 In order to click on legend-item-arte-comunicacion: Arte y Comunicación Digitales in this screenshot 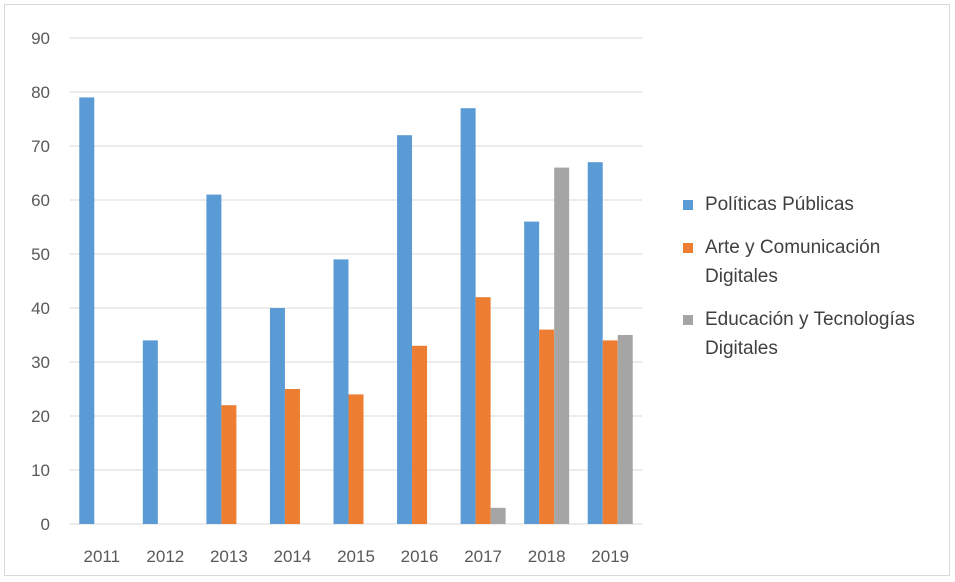, I will do `click(815, 262)`.